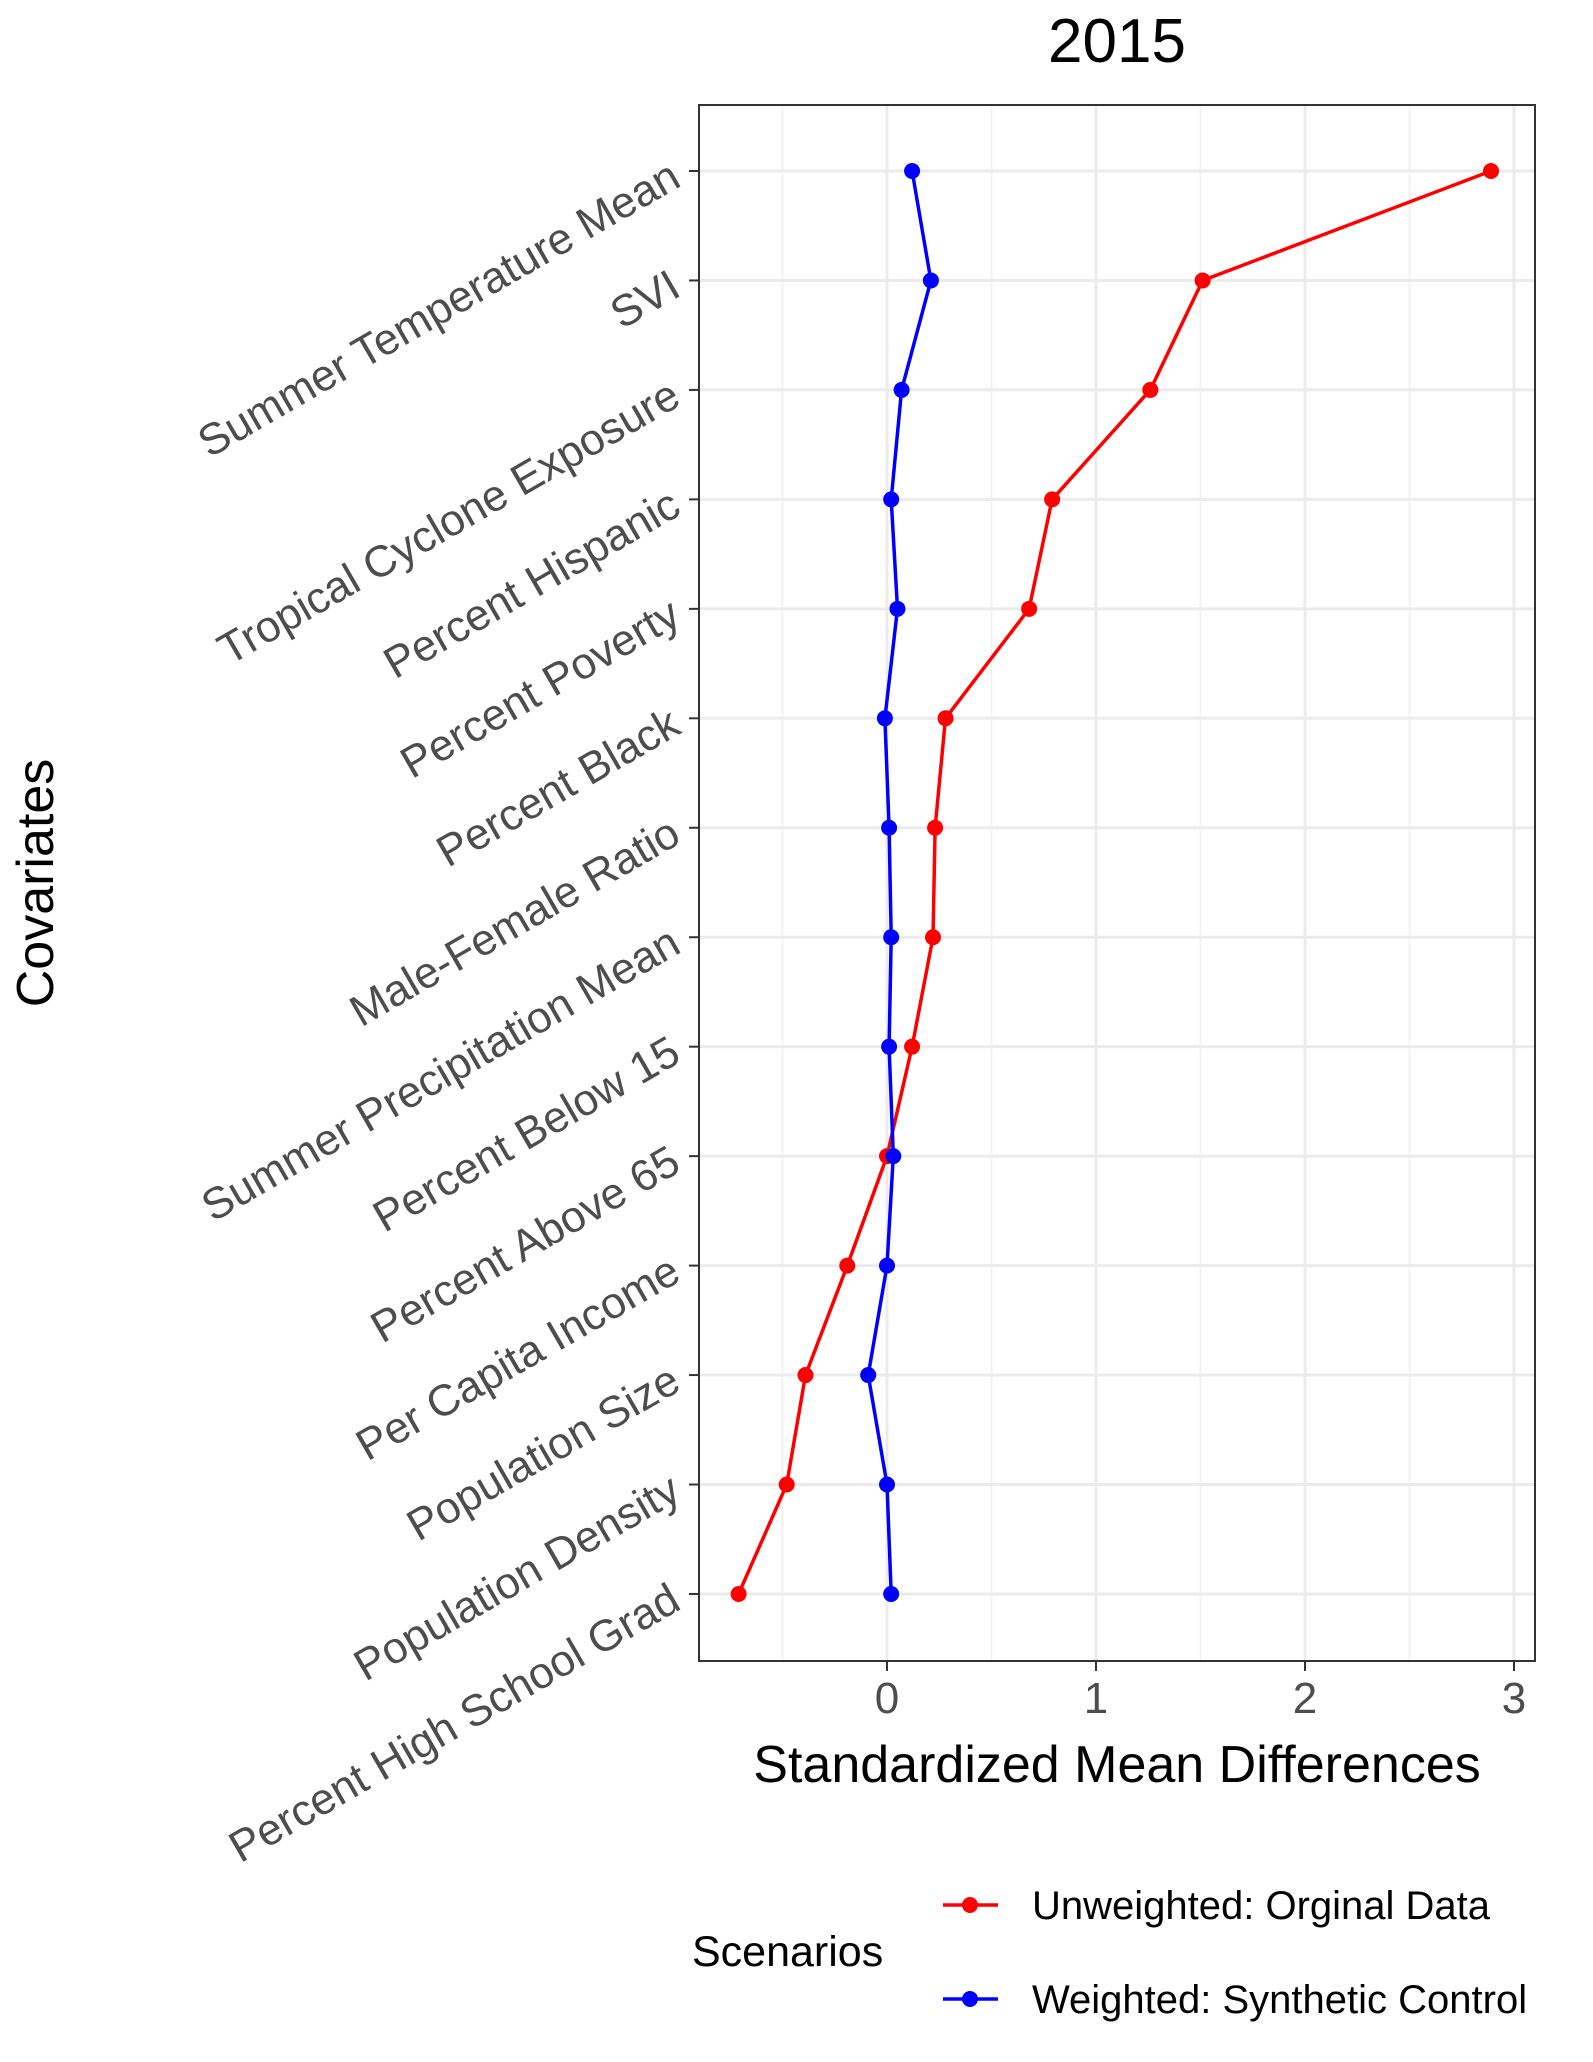 This screenshot has height=2062, width=1593. I want to click on series-line, so click(899, 882).